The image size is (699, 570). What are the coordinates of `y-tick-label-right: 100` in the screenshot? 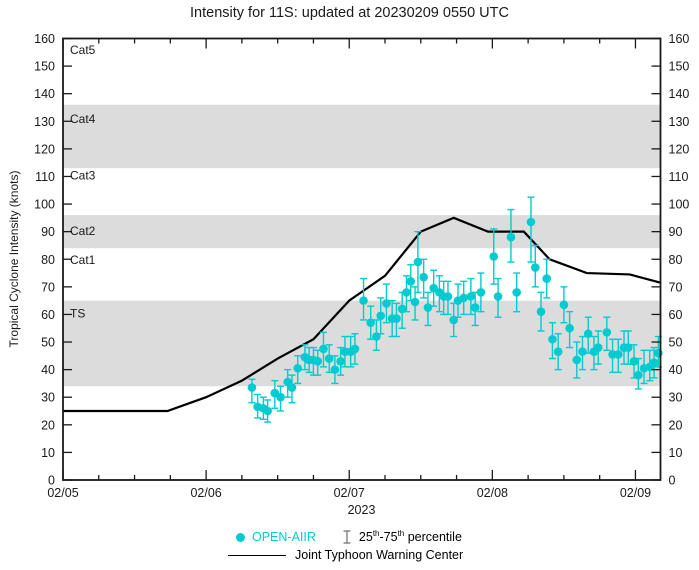 It's located at (679, 205).